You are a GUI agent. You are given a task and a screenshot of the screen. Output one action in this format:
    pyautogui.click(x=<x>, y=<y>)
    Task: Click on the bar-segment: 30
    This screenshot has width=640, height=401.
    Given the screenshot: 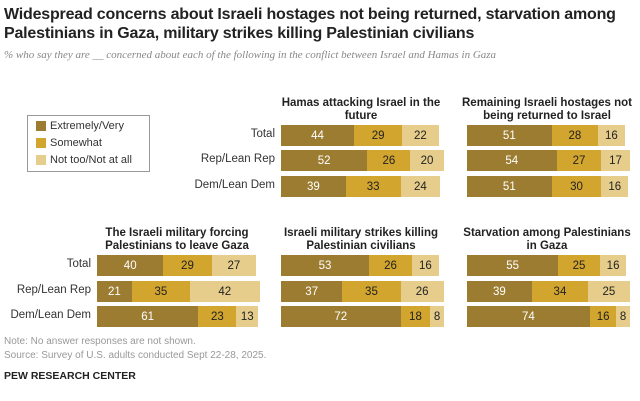 What is the action you would take?
    pyautogui.click(x=576, y=186)
    